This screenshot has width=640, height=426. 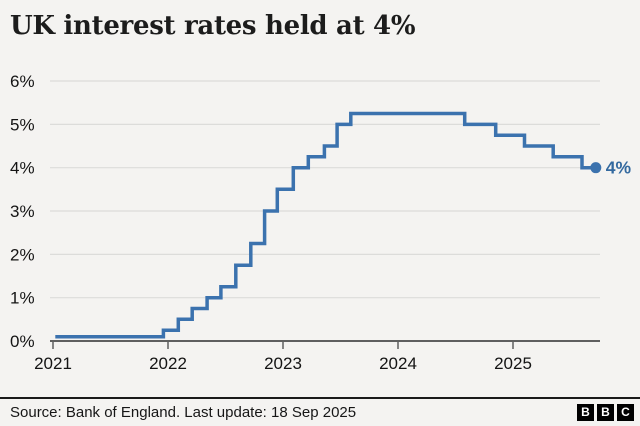 I want to click on x-tick-label: 2022, so click(x=168, y=363).